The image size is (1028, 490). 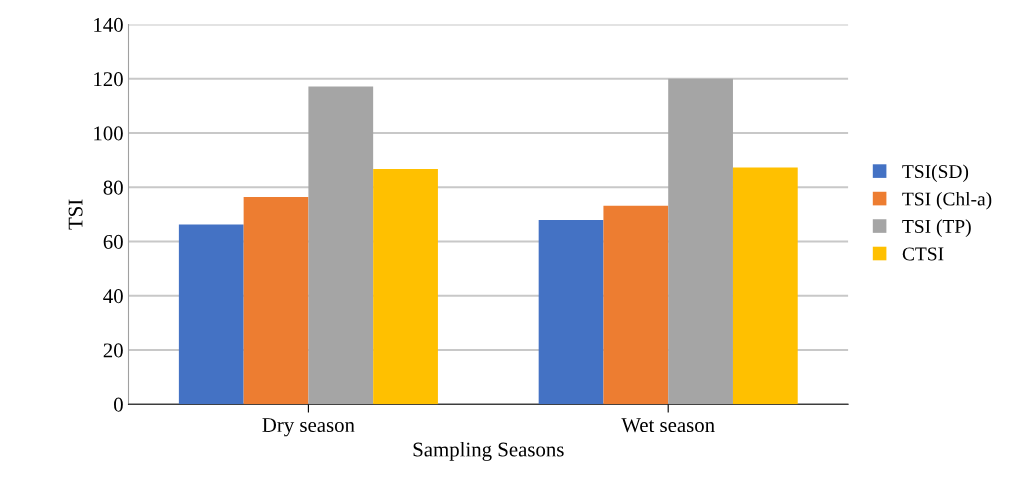 I want to click on y-tick-label: 100, so click(x=108, y=133).